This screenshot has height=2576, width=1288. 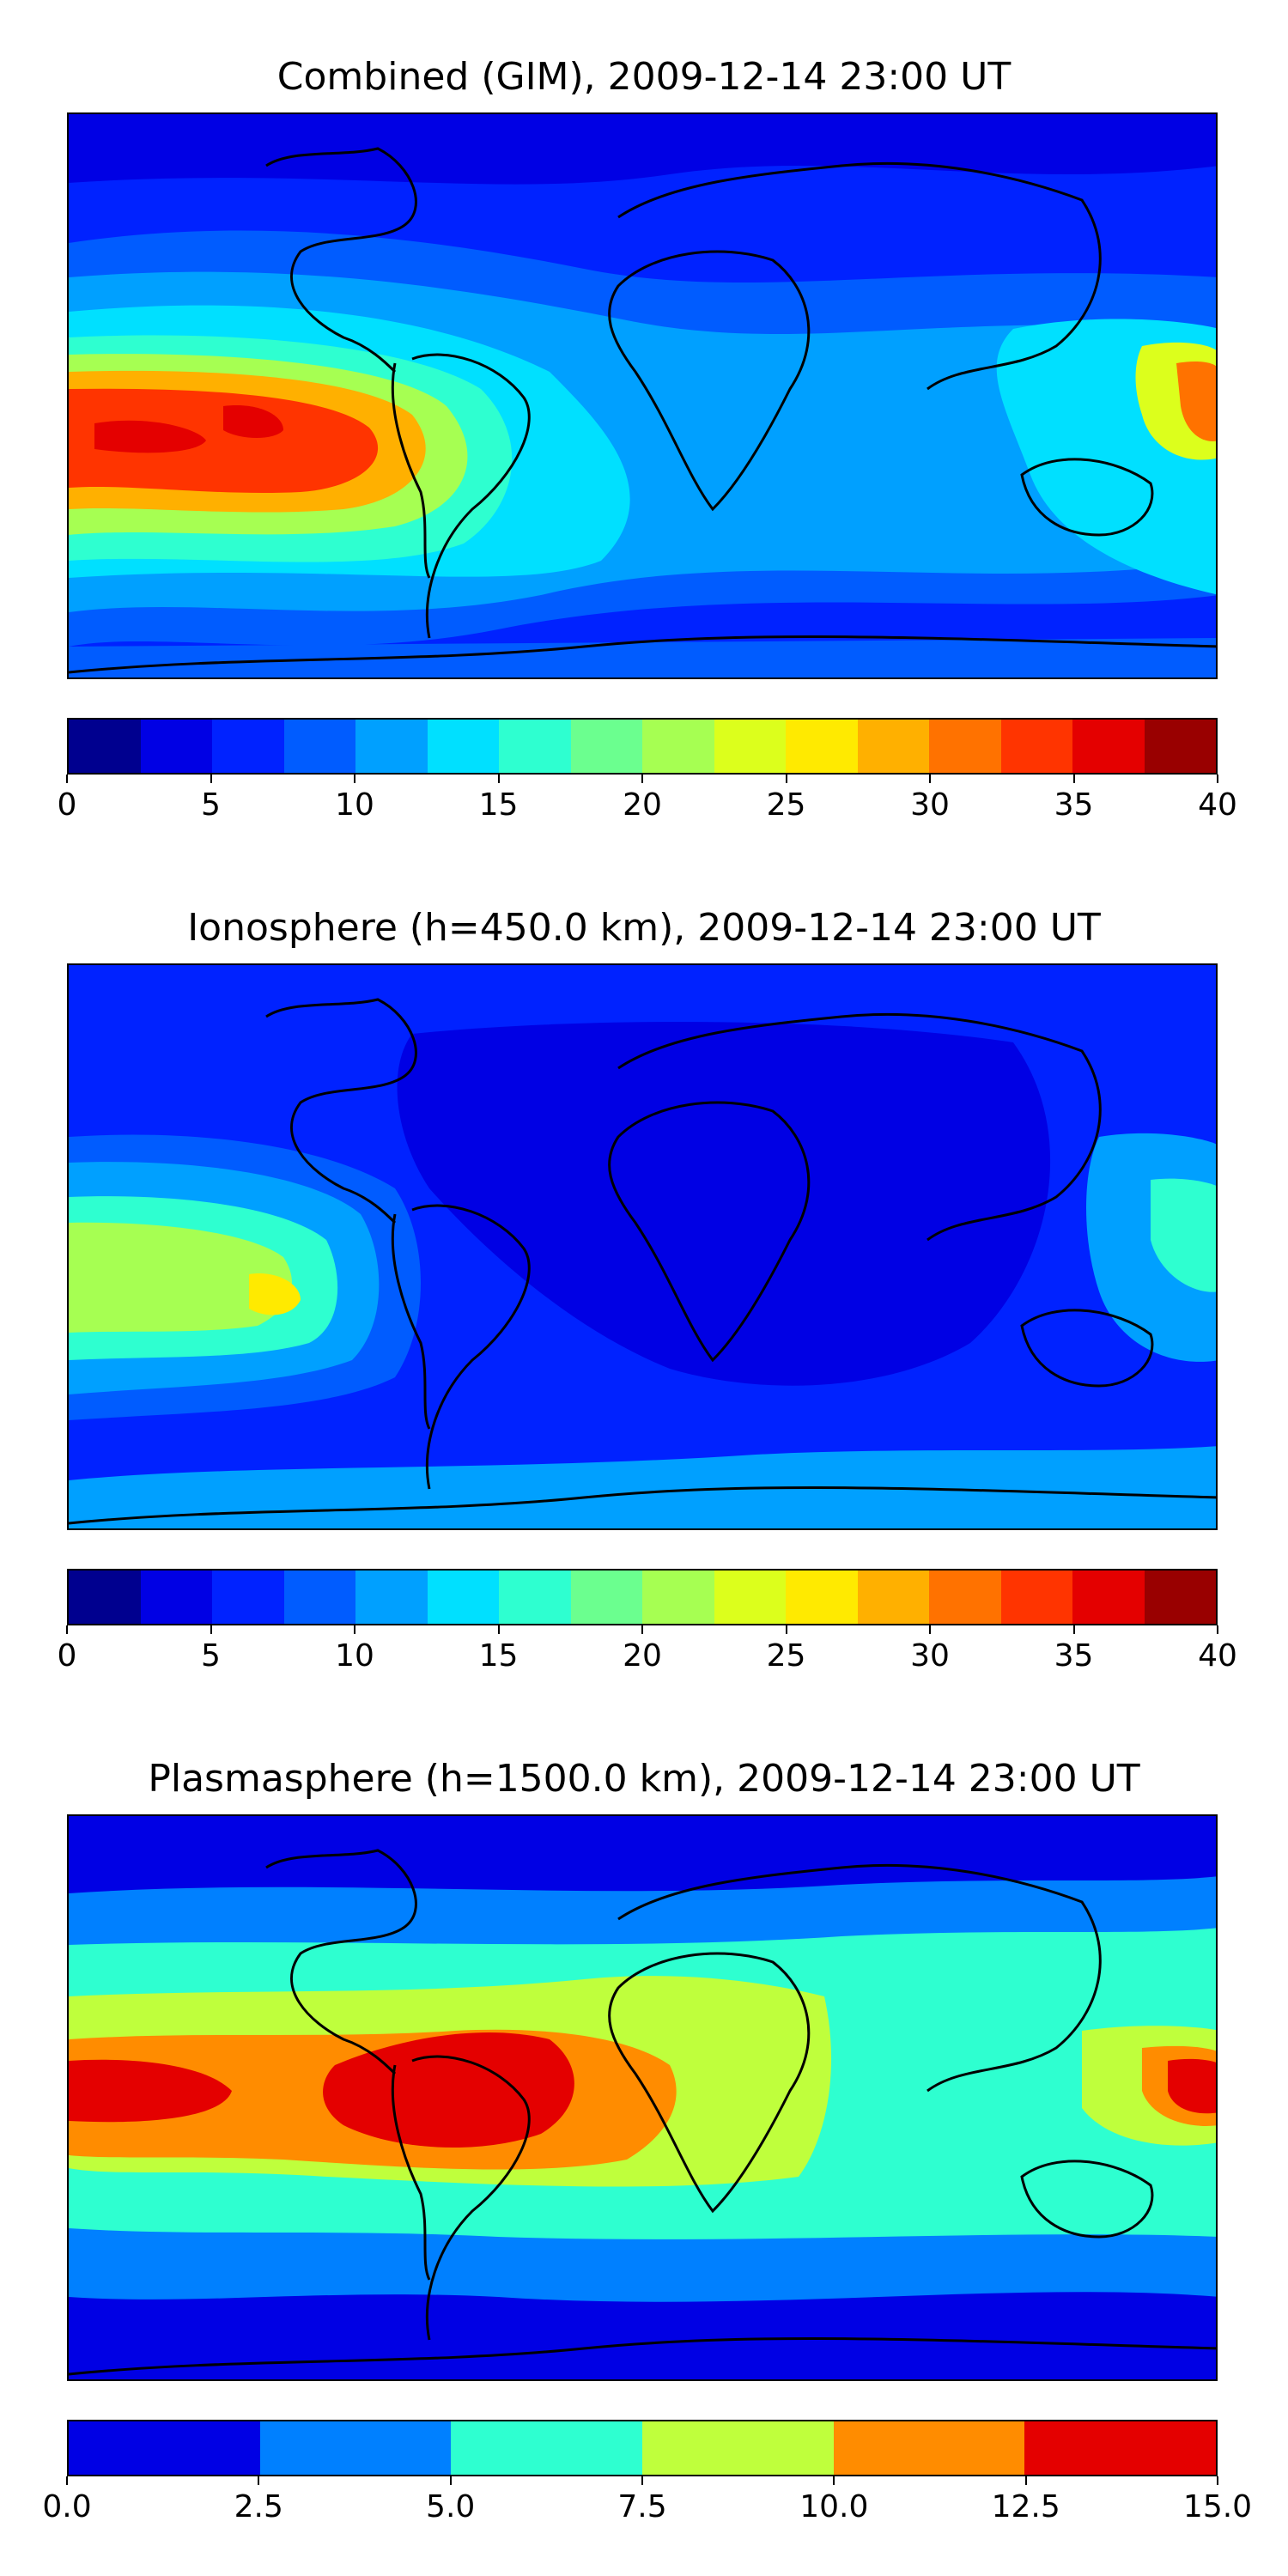 I want to click on panel-title-combined: Combined (GIM), 2009-12-14 23:00 UT, so click(x=644, y=77).